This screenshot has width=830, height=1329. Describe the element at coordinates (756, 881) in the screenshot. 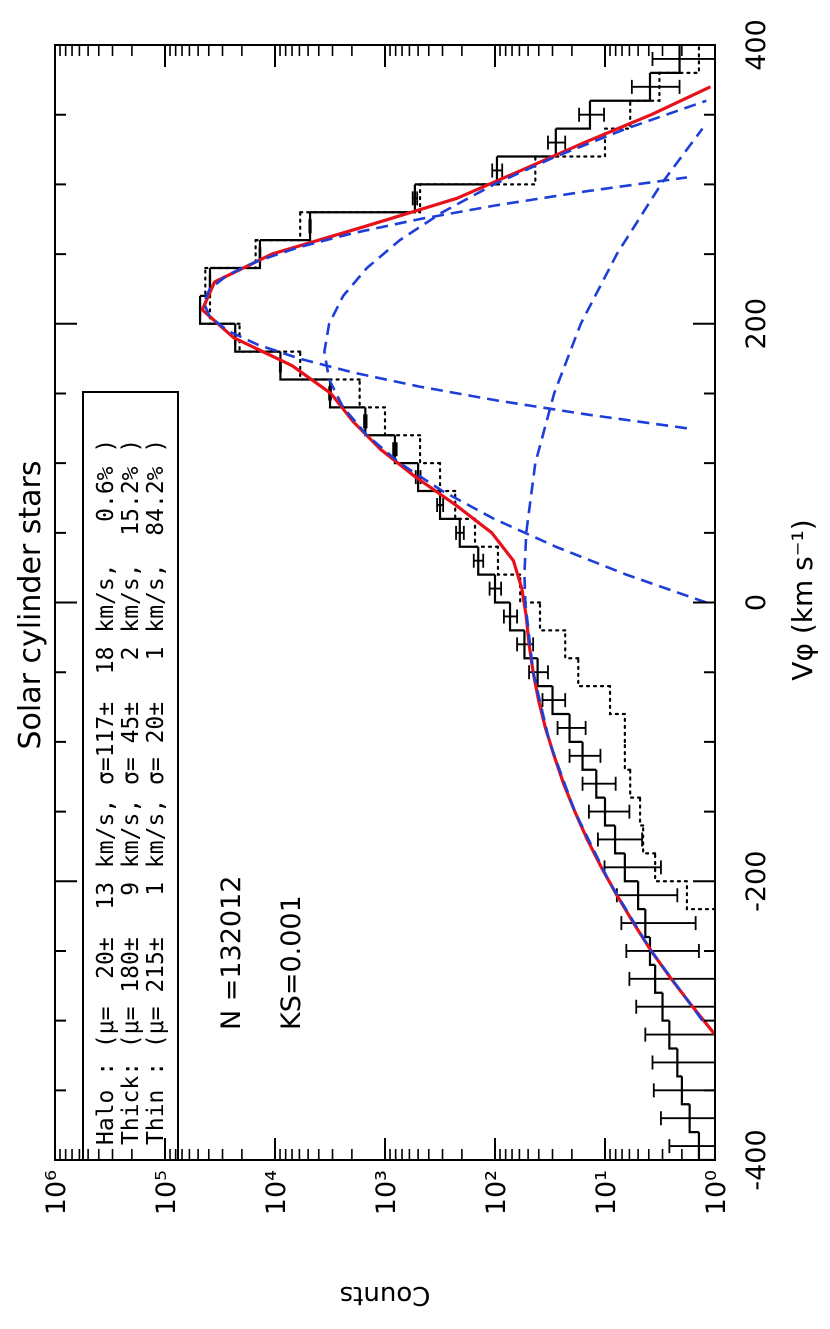

I see `x-tick-label: -200` at that location.